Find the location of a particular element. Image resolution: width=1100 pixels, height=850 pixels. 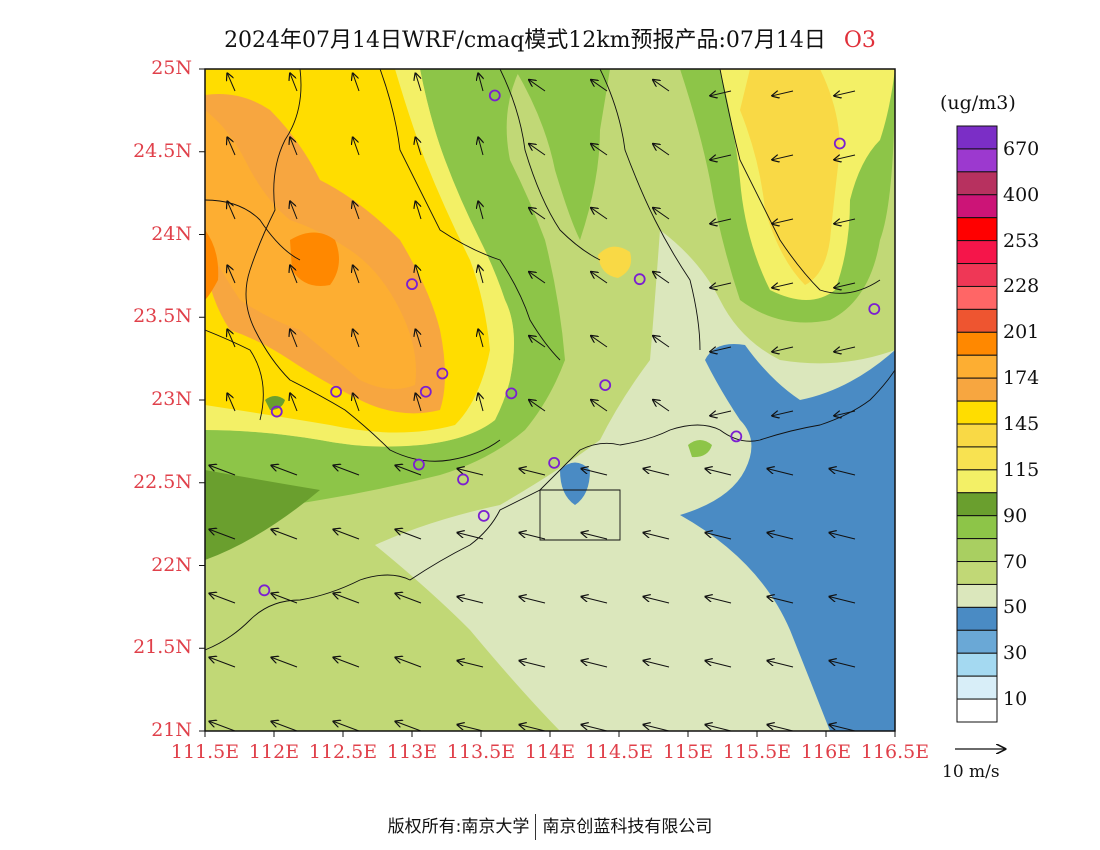

copyright-left: 版权所有:南京大学 is located at coordinates (458, 827).